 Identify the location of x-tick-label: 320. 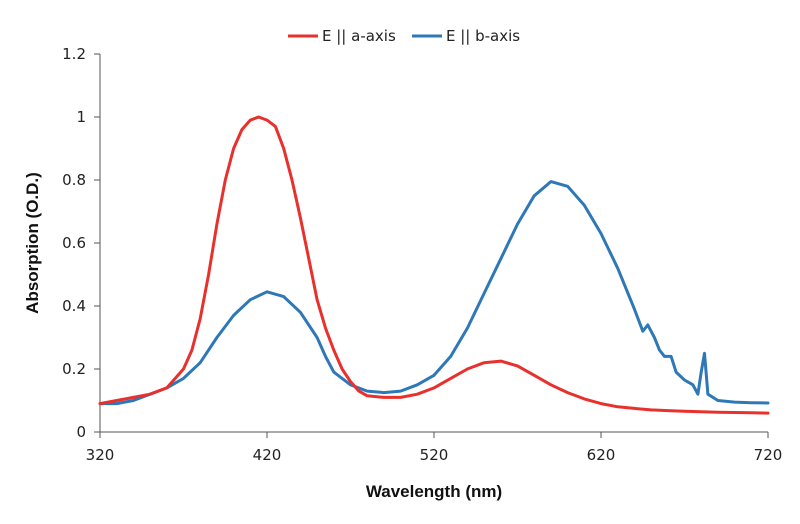
(100, 455).